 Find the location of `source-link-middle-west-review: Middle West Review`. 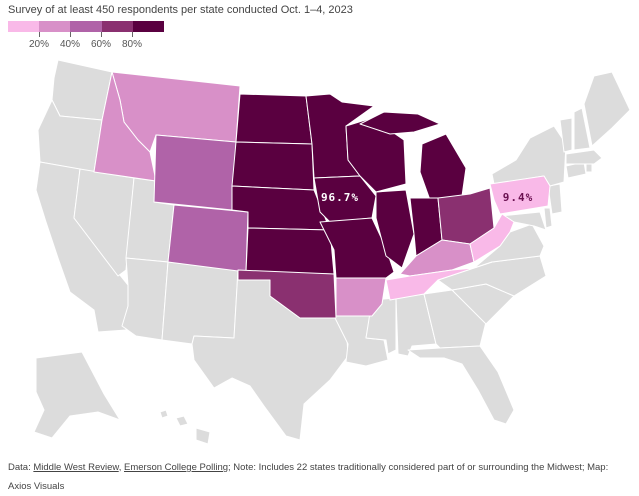

source-link-middle-west-review: Middle West Review is located at coordinates (76, 467).